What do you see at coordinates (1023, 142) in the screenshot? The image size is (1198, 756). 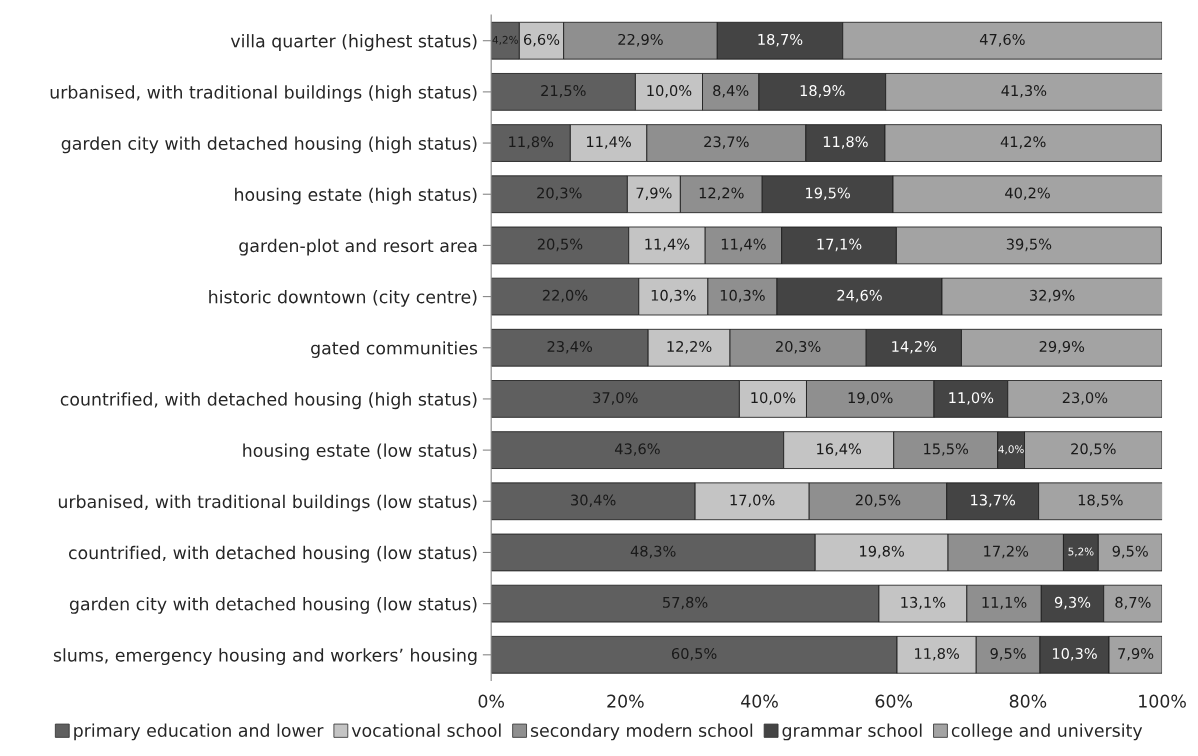 I see `data-label: 41,2%` at bounding box center [1023, 142].